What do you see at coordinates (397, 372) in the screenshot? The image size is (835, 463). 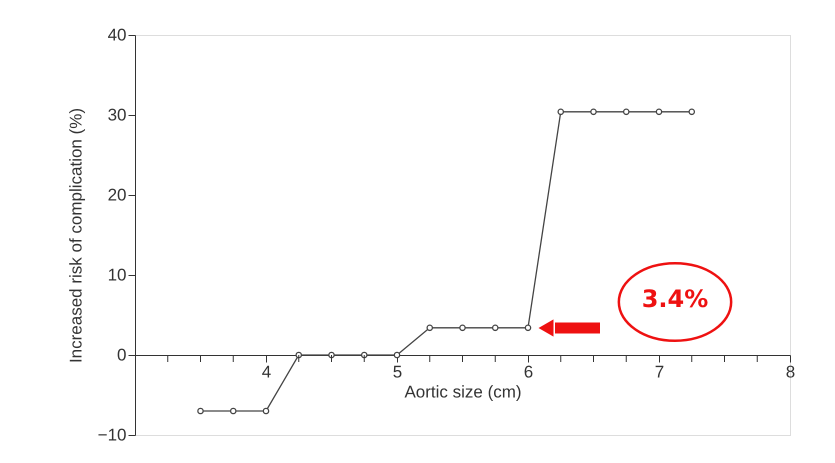 I see `x-tick-label: 5` at bounding box center [397, 372].